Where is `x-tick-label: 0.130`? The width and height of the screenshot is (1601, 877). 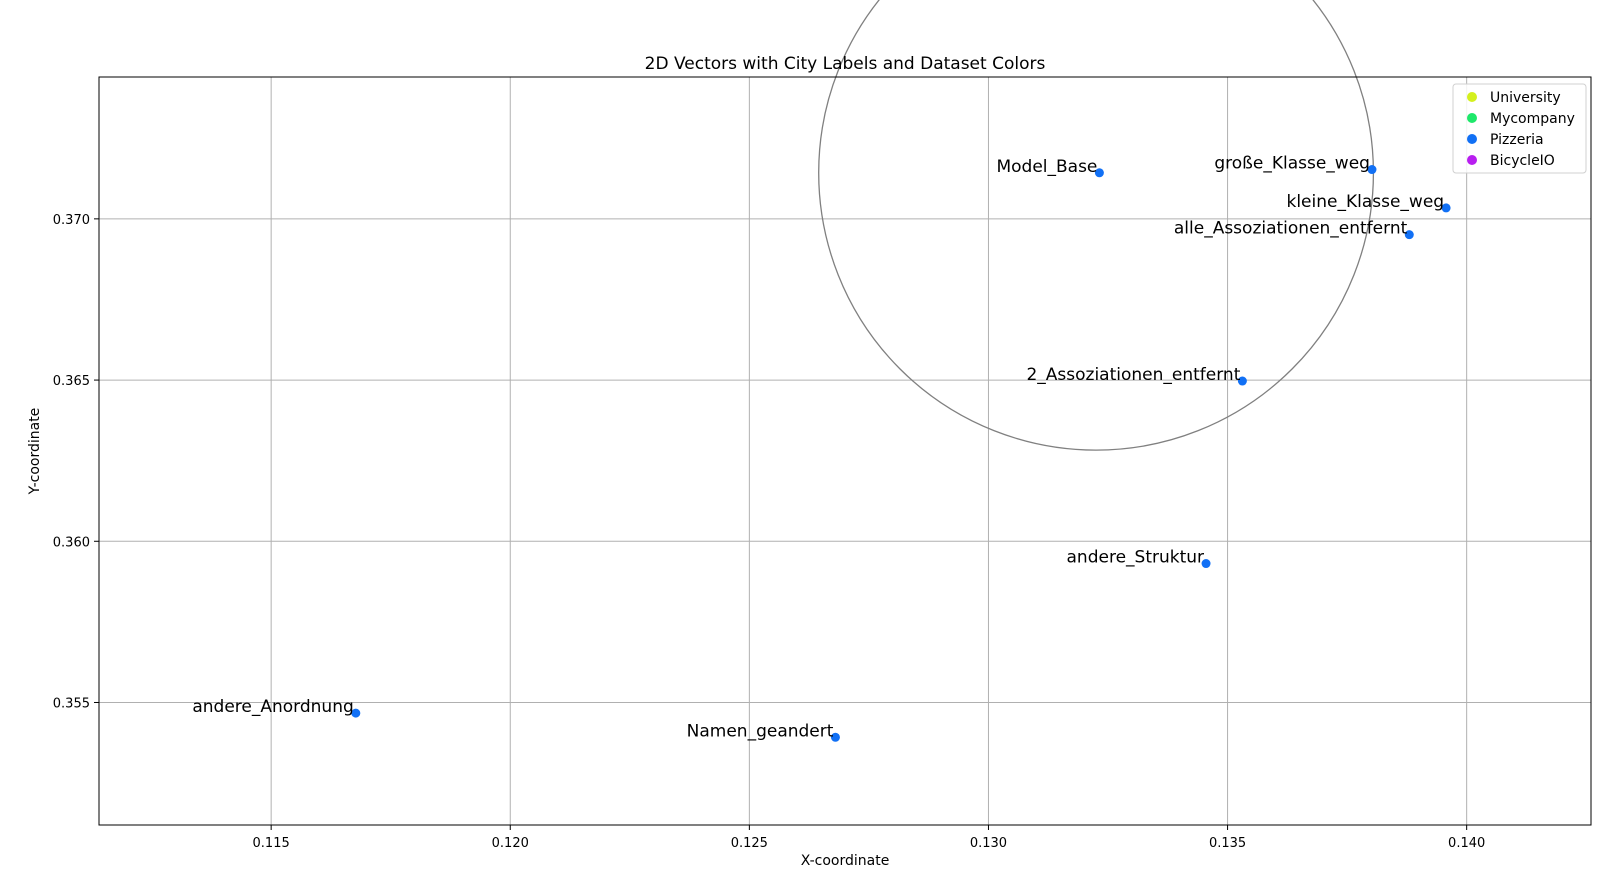 x-tick-label: 0.130 is located at coordinates (988, 843).